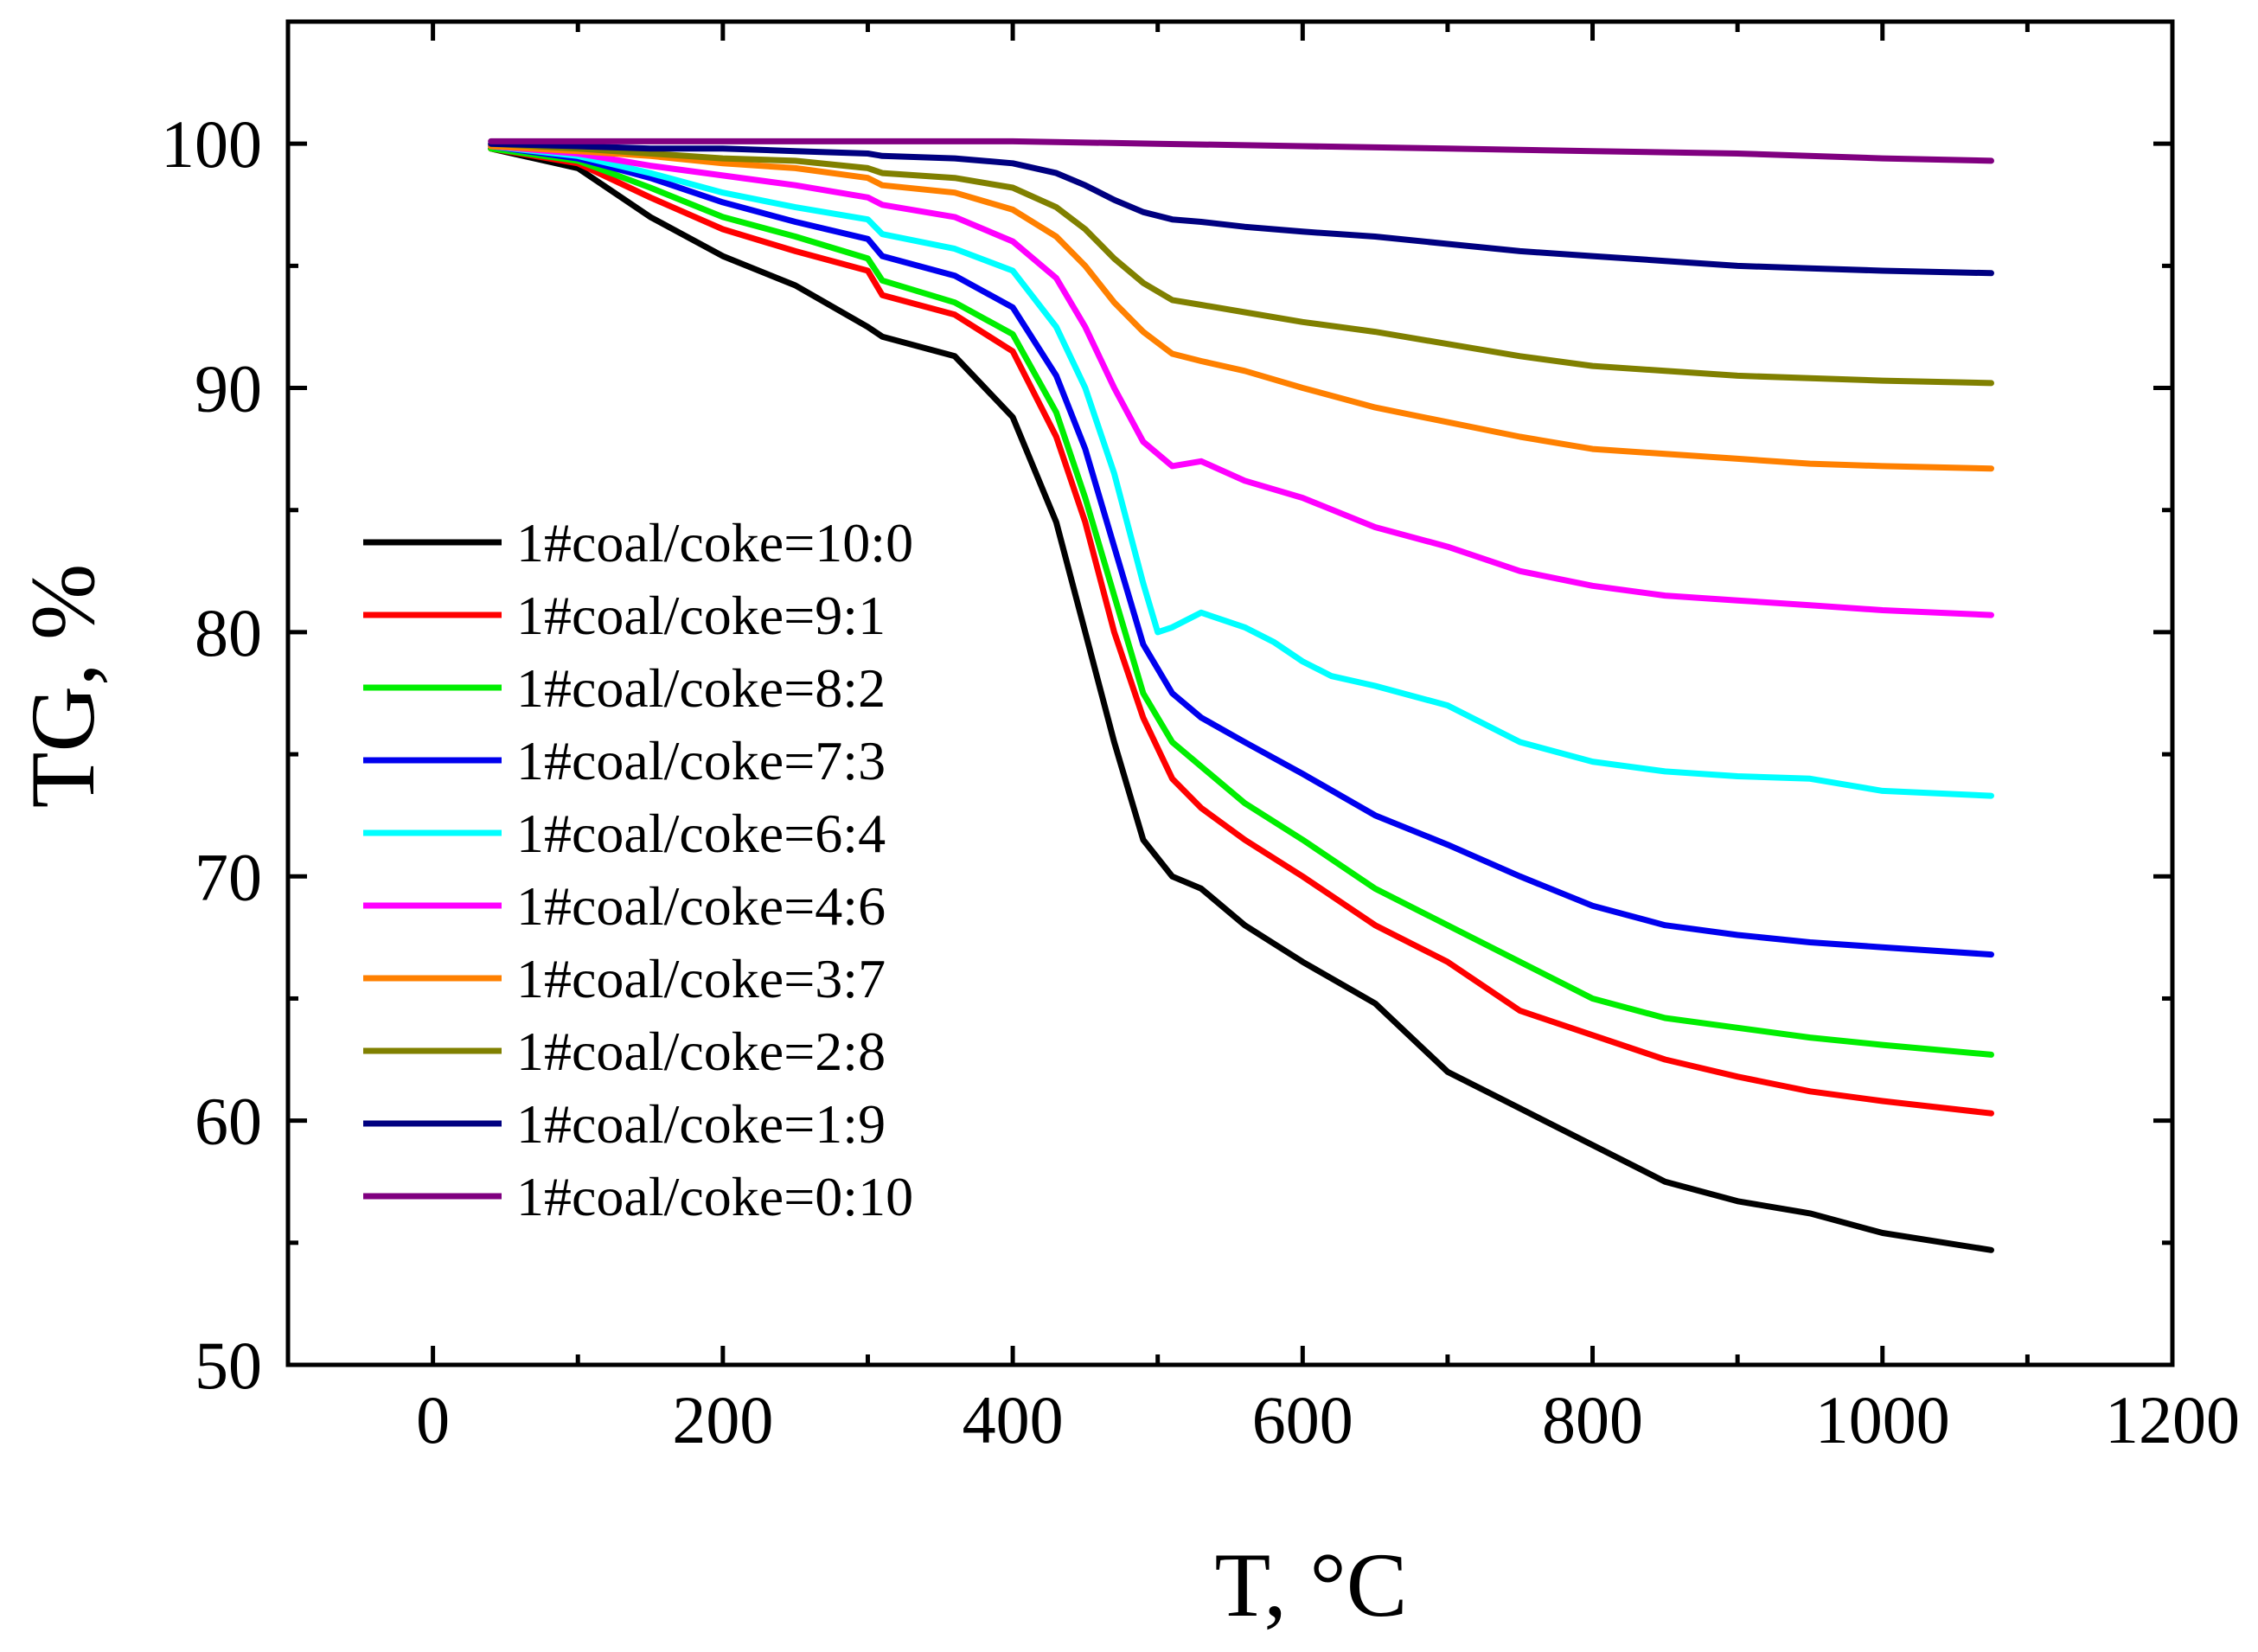 Image resolution: width=2258 pixels, height=1652 pixels. I want to click on x-tick-label: 200, so click(722, 1419).